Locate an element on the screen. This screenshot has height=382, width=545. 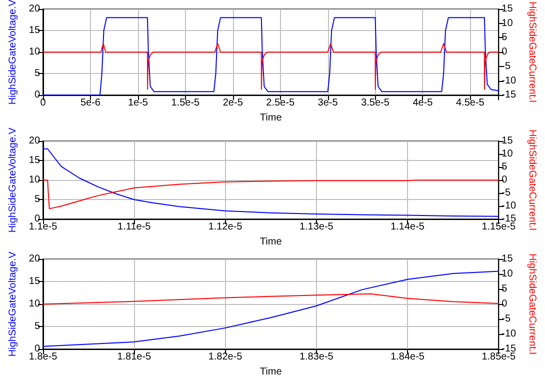
x-tick-label: 2.5e-5 is located at coordinates (280, 103).